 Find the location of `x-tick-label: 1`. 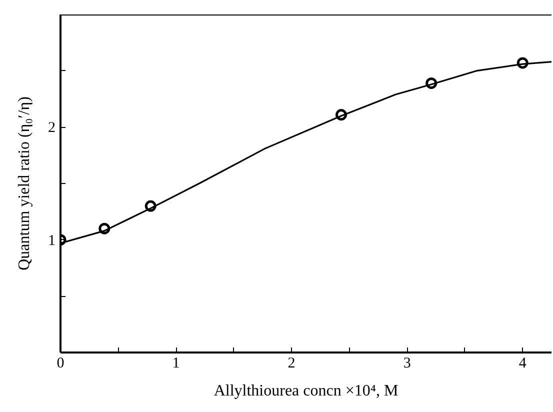

x-tick-label: 1 is located at coordinates (176, 364).